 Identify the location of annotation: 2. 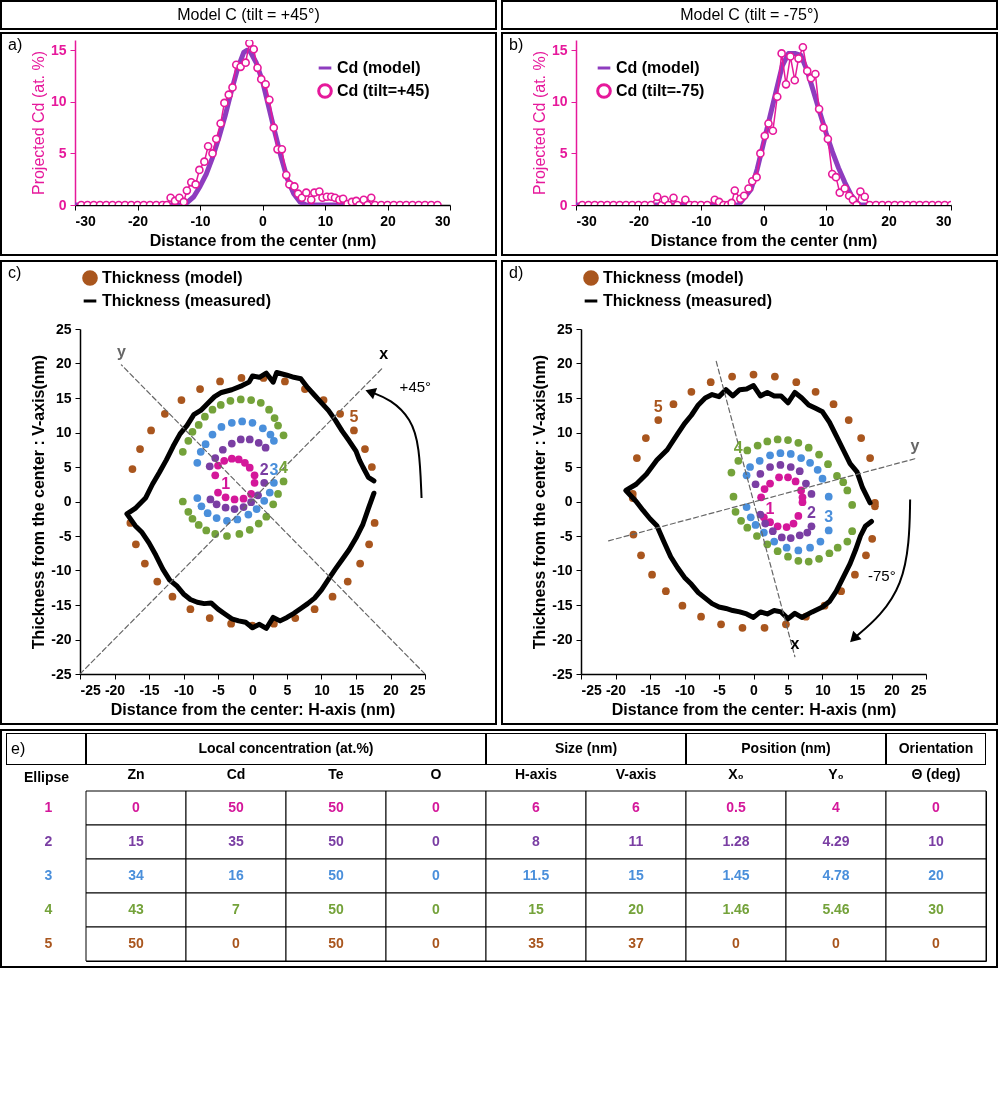
(812, 513).